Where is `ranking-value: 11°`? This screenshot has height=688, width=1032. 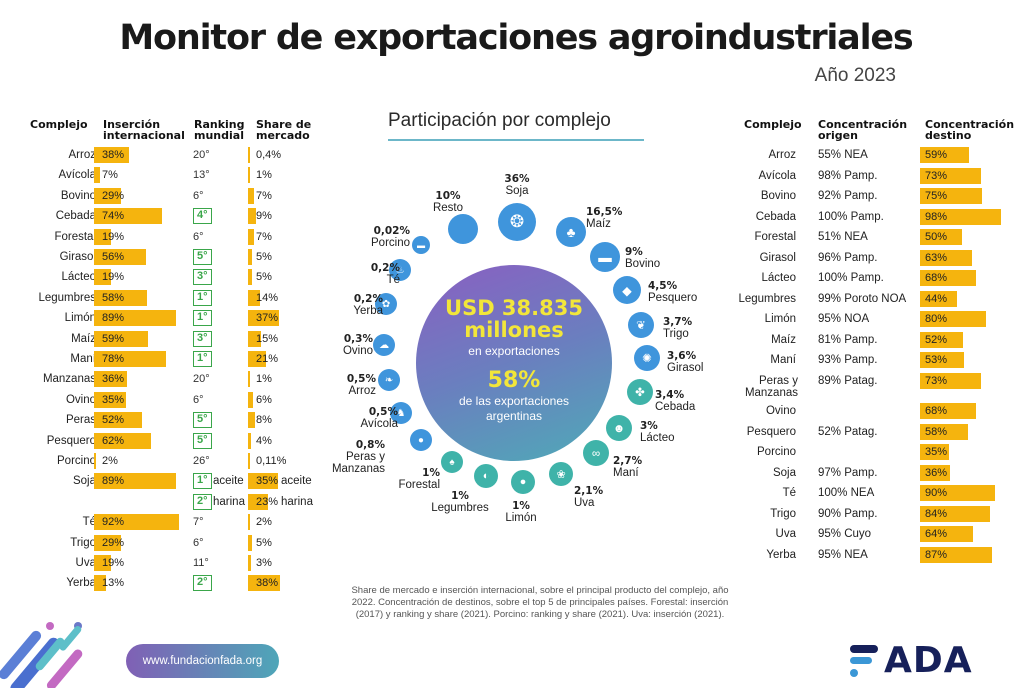 ranking-value: 11° is located at coordinates (201, 563).